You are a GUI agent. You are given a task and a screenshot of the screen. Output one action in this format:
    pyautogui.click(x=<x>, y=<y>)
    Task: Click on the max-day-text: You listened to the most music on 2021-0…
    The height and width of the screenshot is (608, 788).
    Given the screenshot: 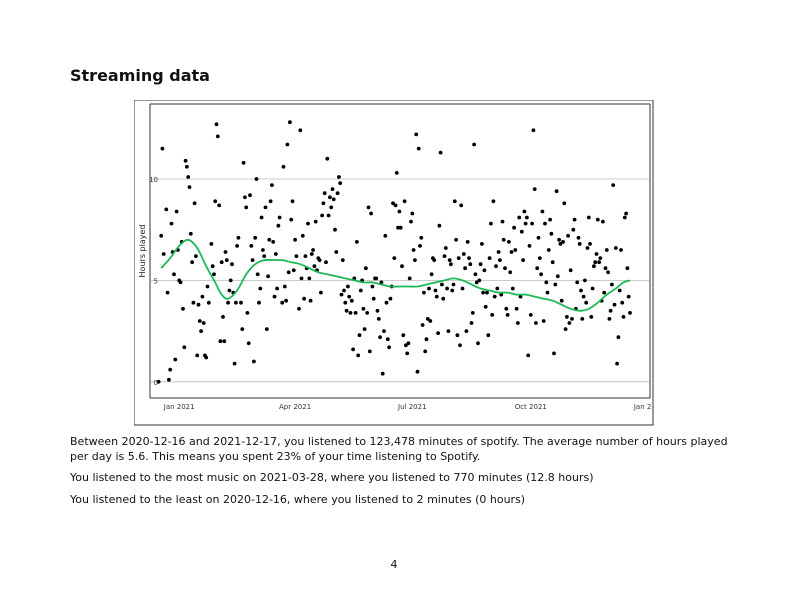 What is the action you would take?
    pyautogui.click(x=332, y=477)
    